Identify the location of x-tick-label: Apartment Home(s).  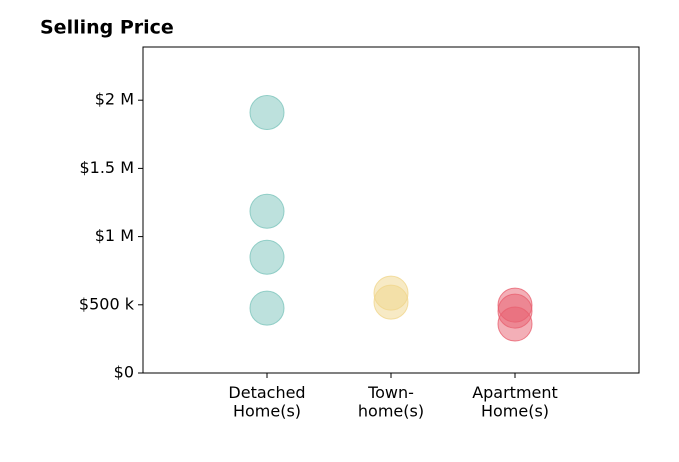
(515, 401).